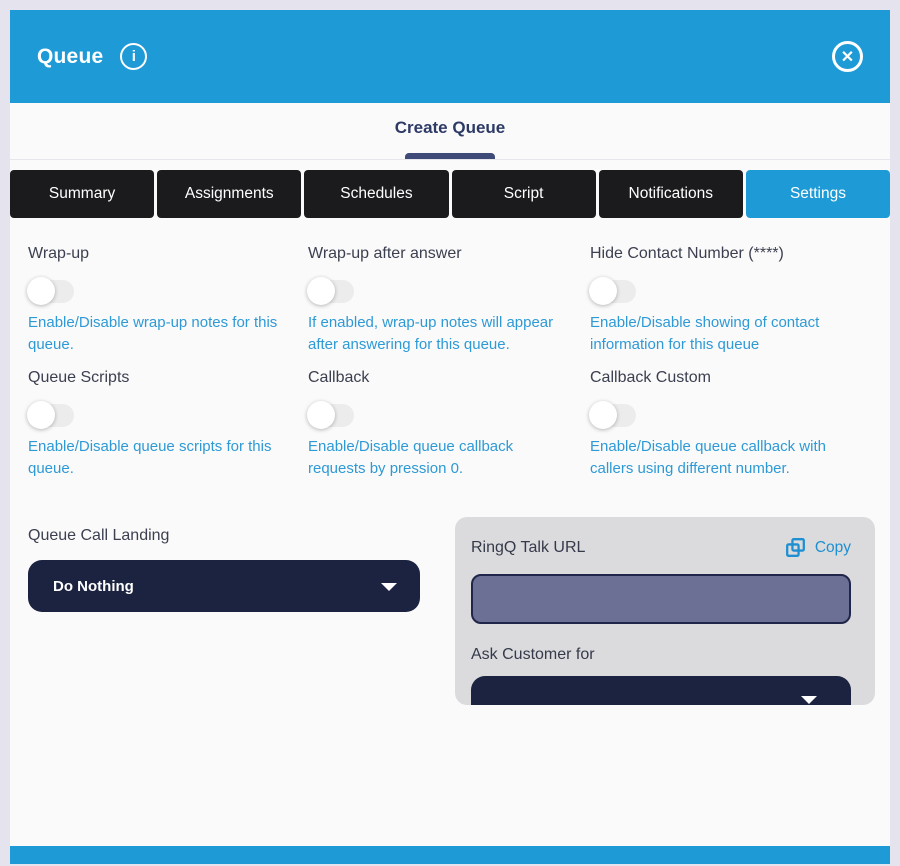 The width and height of the screenshot is (900, 866). I want to click on setting-label: Queue Scripts, so click(79, 377).